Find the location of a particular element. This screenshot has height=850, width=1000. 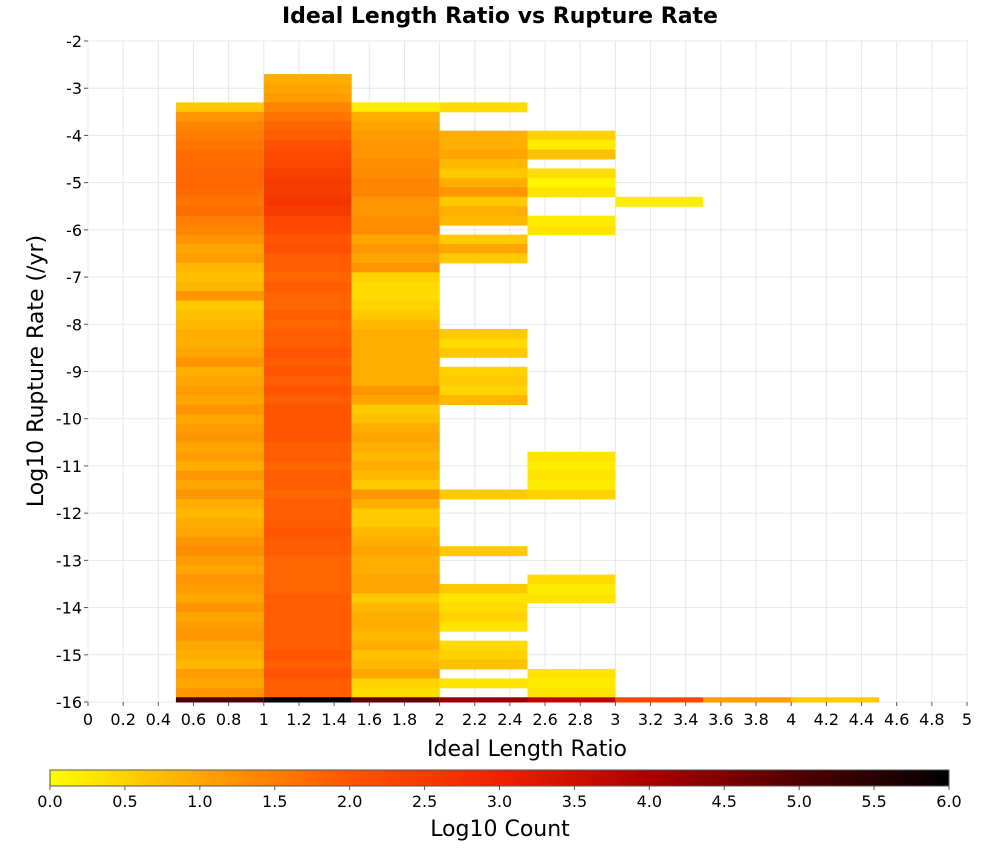

y-tick-label: -10 is located at coordinates (69, 419).